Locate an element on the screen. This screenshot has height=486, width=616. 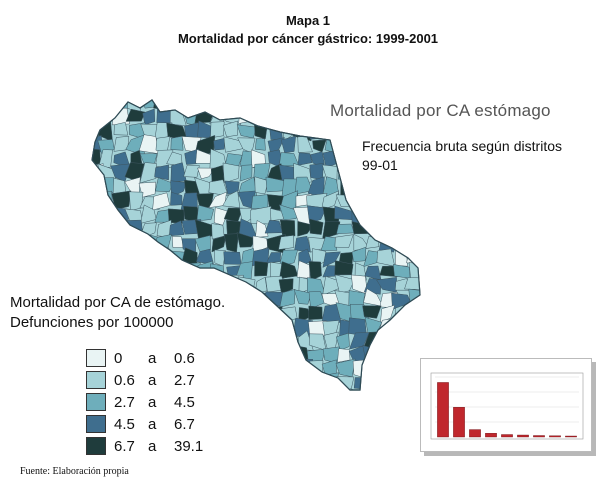
inset-bars is located at coordinates (507, 410).